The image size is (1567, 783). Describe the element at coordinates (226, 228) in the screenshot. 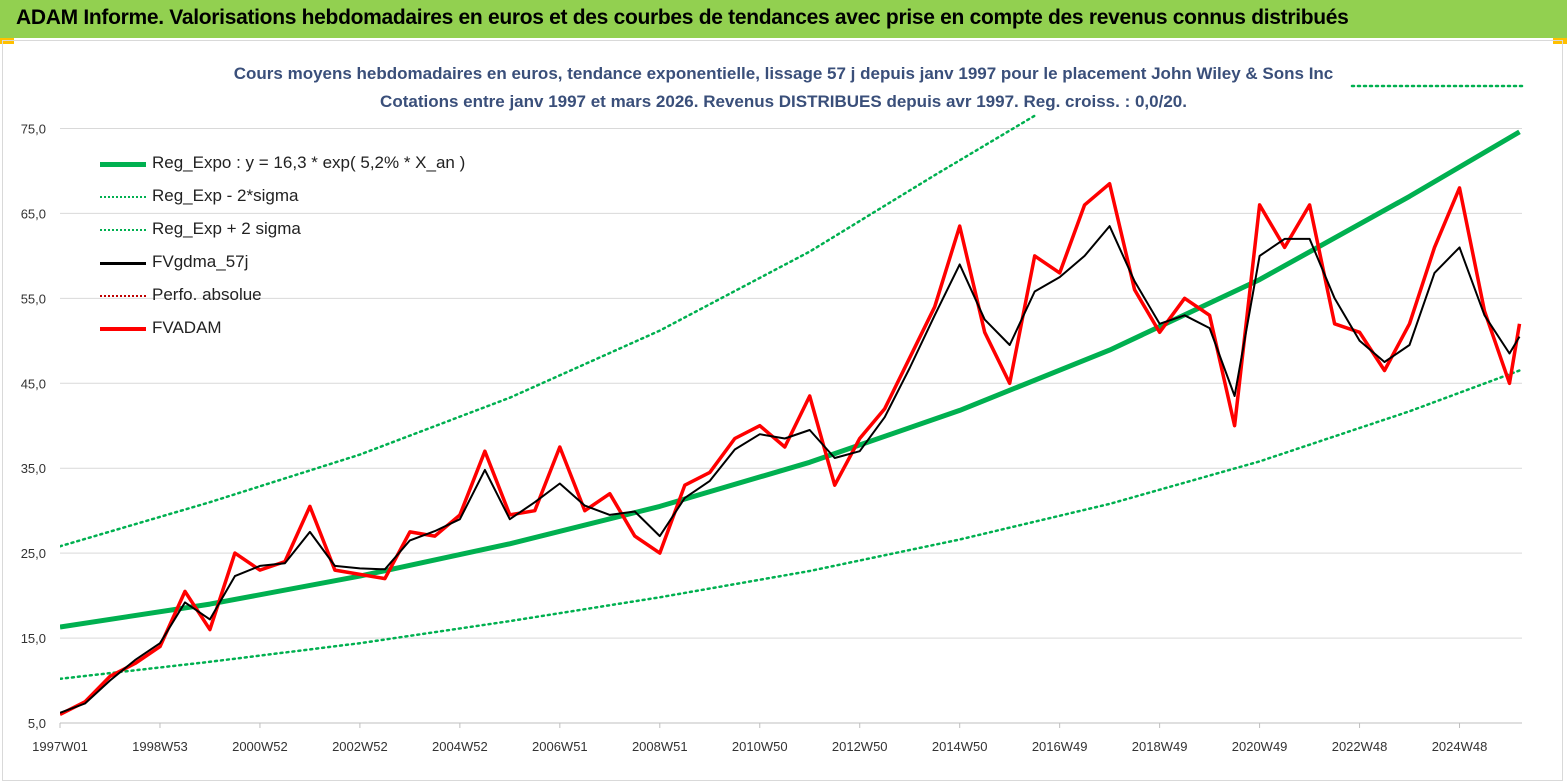

I see `legend-label: Reg_Exp + 2 sigma` at that location.